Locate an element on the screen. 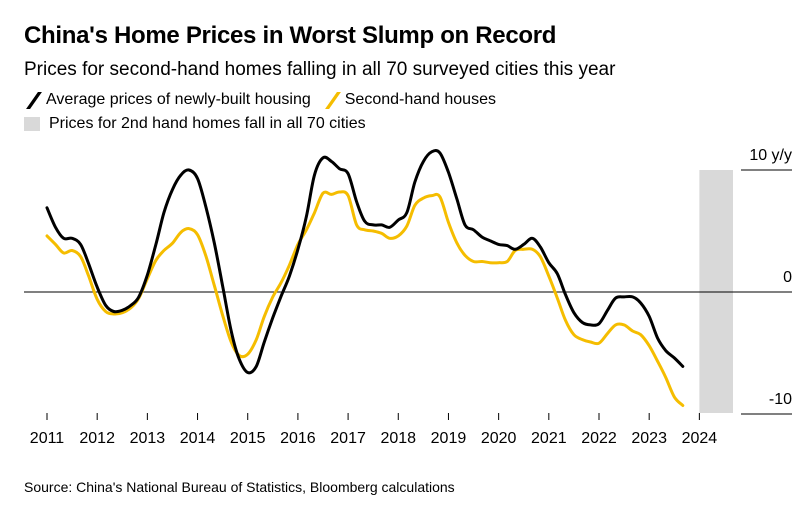  legend-item-new-housing: Average prices of newly-built housing is located at coordinates (167, 100).